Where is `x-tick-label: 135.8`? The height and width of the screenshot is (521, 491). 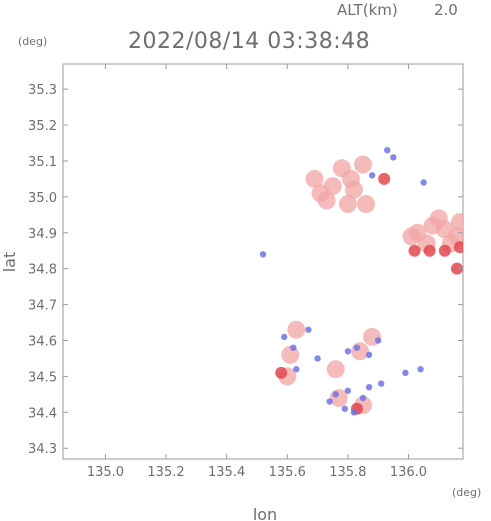 x-tick-label: 135.8 is located at coordinates (347, 472).